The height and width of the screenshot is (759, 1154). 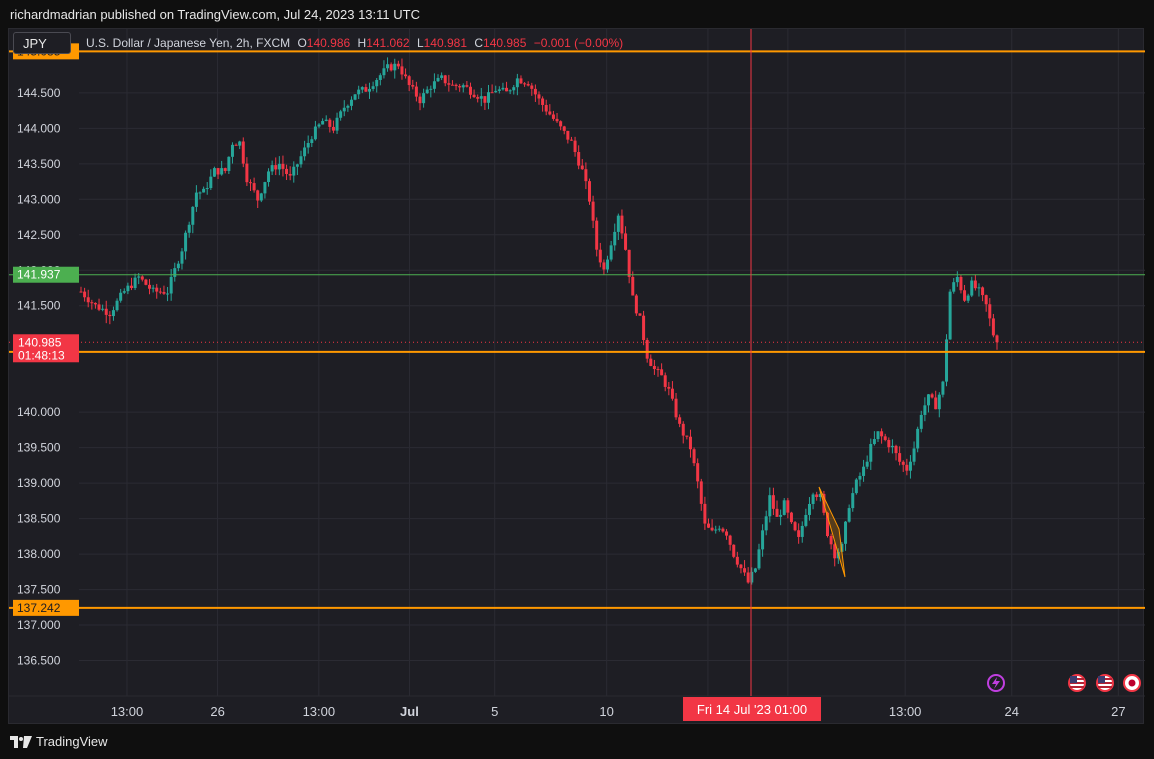 What do you see at coordinates (905, 711) in the screenshot?
I see `x-tick-label: 13:00` at bounding box center [905, 711].